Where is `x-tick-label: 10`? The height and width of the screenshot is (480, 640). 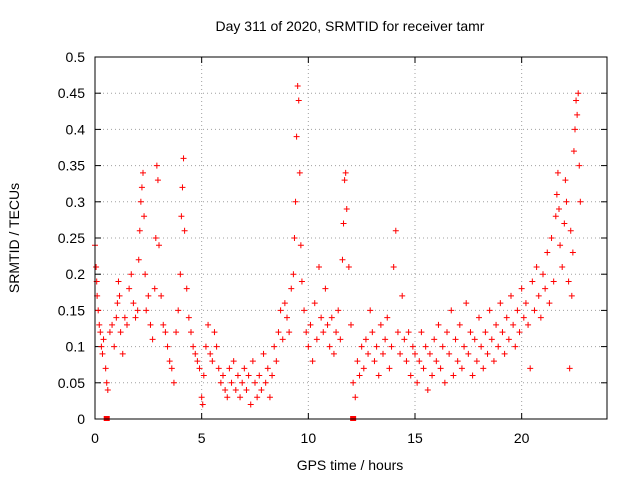
x-tick-label: 10 is located at coordinates (309, 438).